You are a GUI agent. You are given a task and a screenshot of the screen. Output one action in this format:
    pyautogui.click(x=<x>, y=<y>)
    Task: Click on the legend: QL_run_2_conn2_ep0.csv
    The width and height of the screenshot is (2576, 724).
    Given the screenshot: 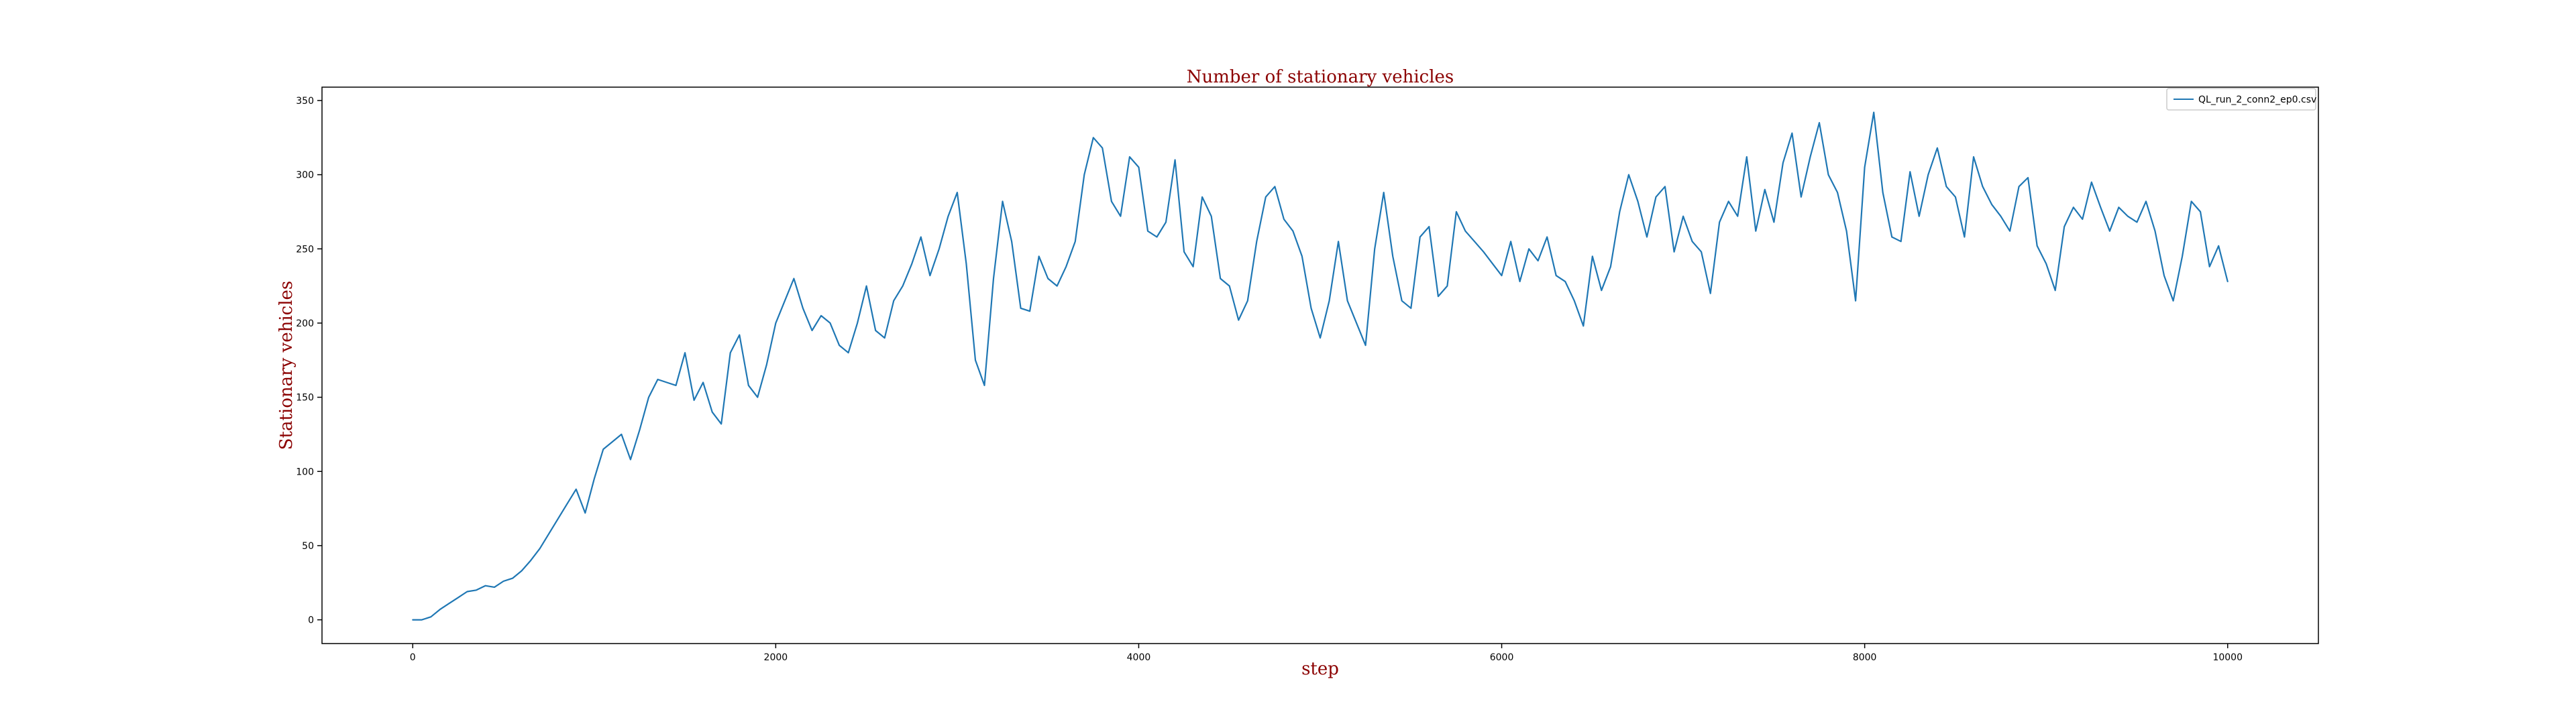 What is the action you would take?
    pyautogui.click(x=2241, y=99)
    